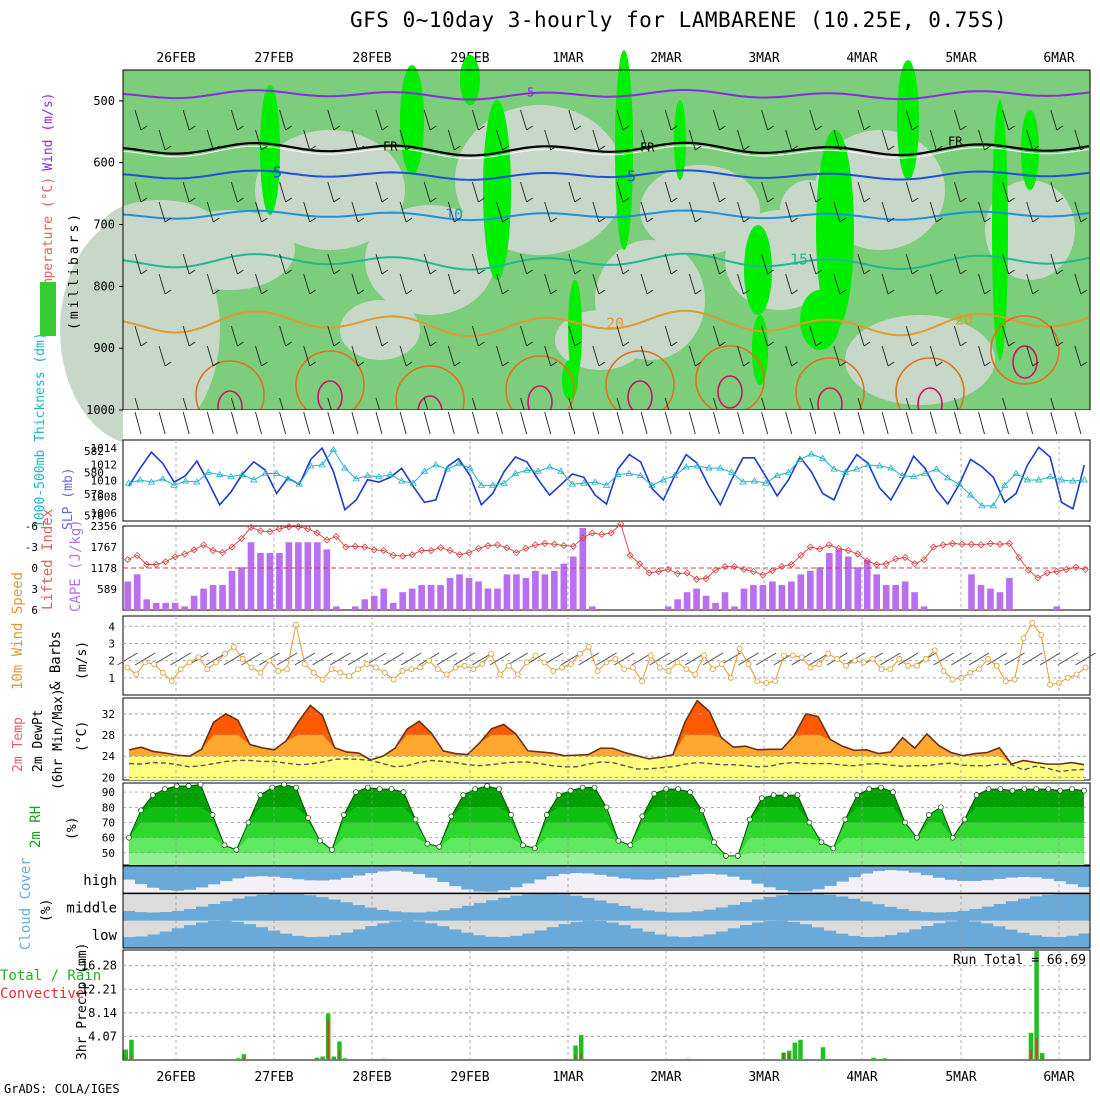  I want to click on ylabel-rh-units: (%), so click(72, 828).